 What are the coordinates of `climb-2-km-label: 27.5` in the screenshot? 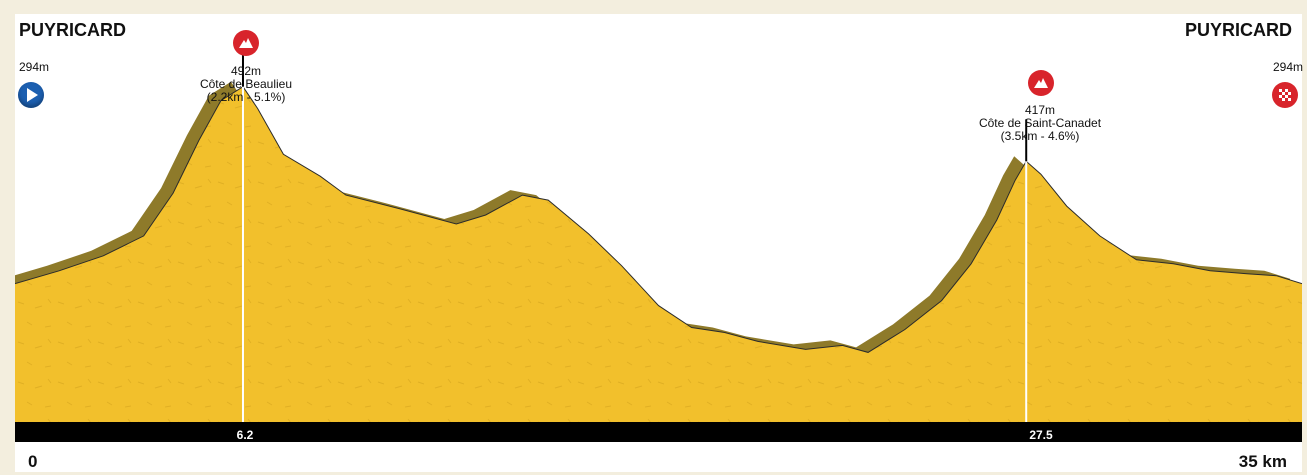 It's located at (1041, 435).